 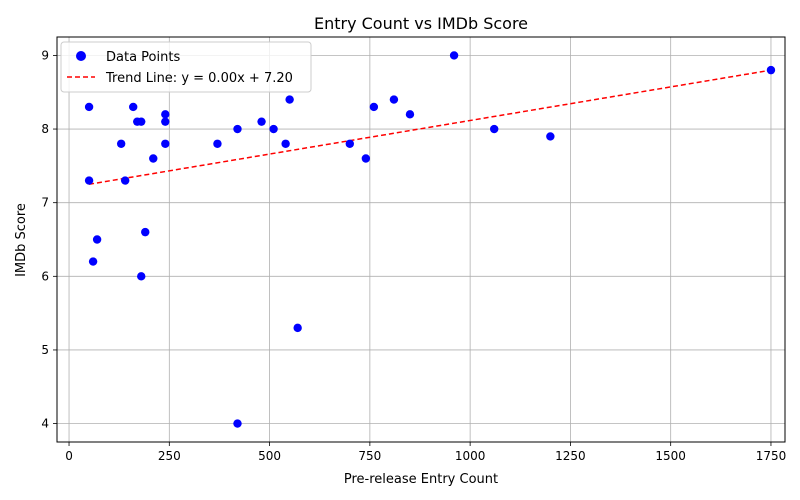 What do you see at coordinates (269, 456) in the screenshot?
I see `x-tick-label: 500` at bounding box center [269, 456].